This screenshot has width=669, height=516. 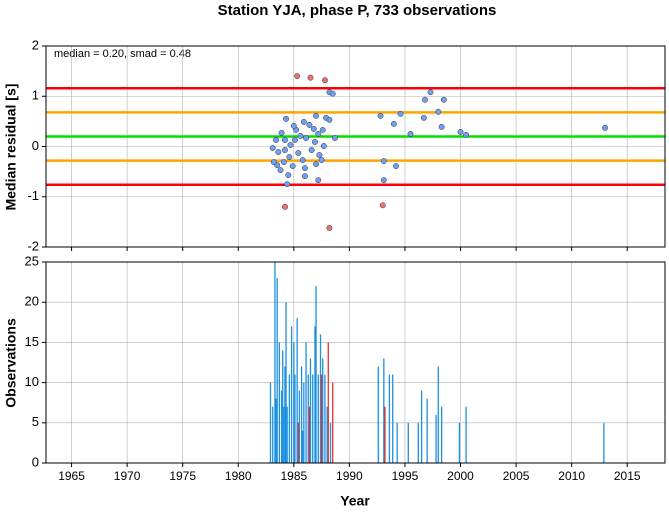 I want to click on x-tick-label: 2000, so click(x=460, y=476).